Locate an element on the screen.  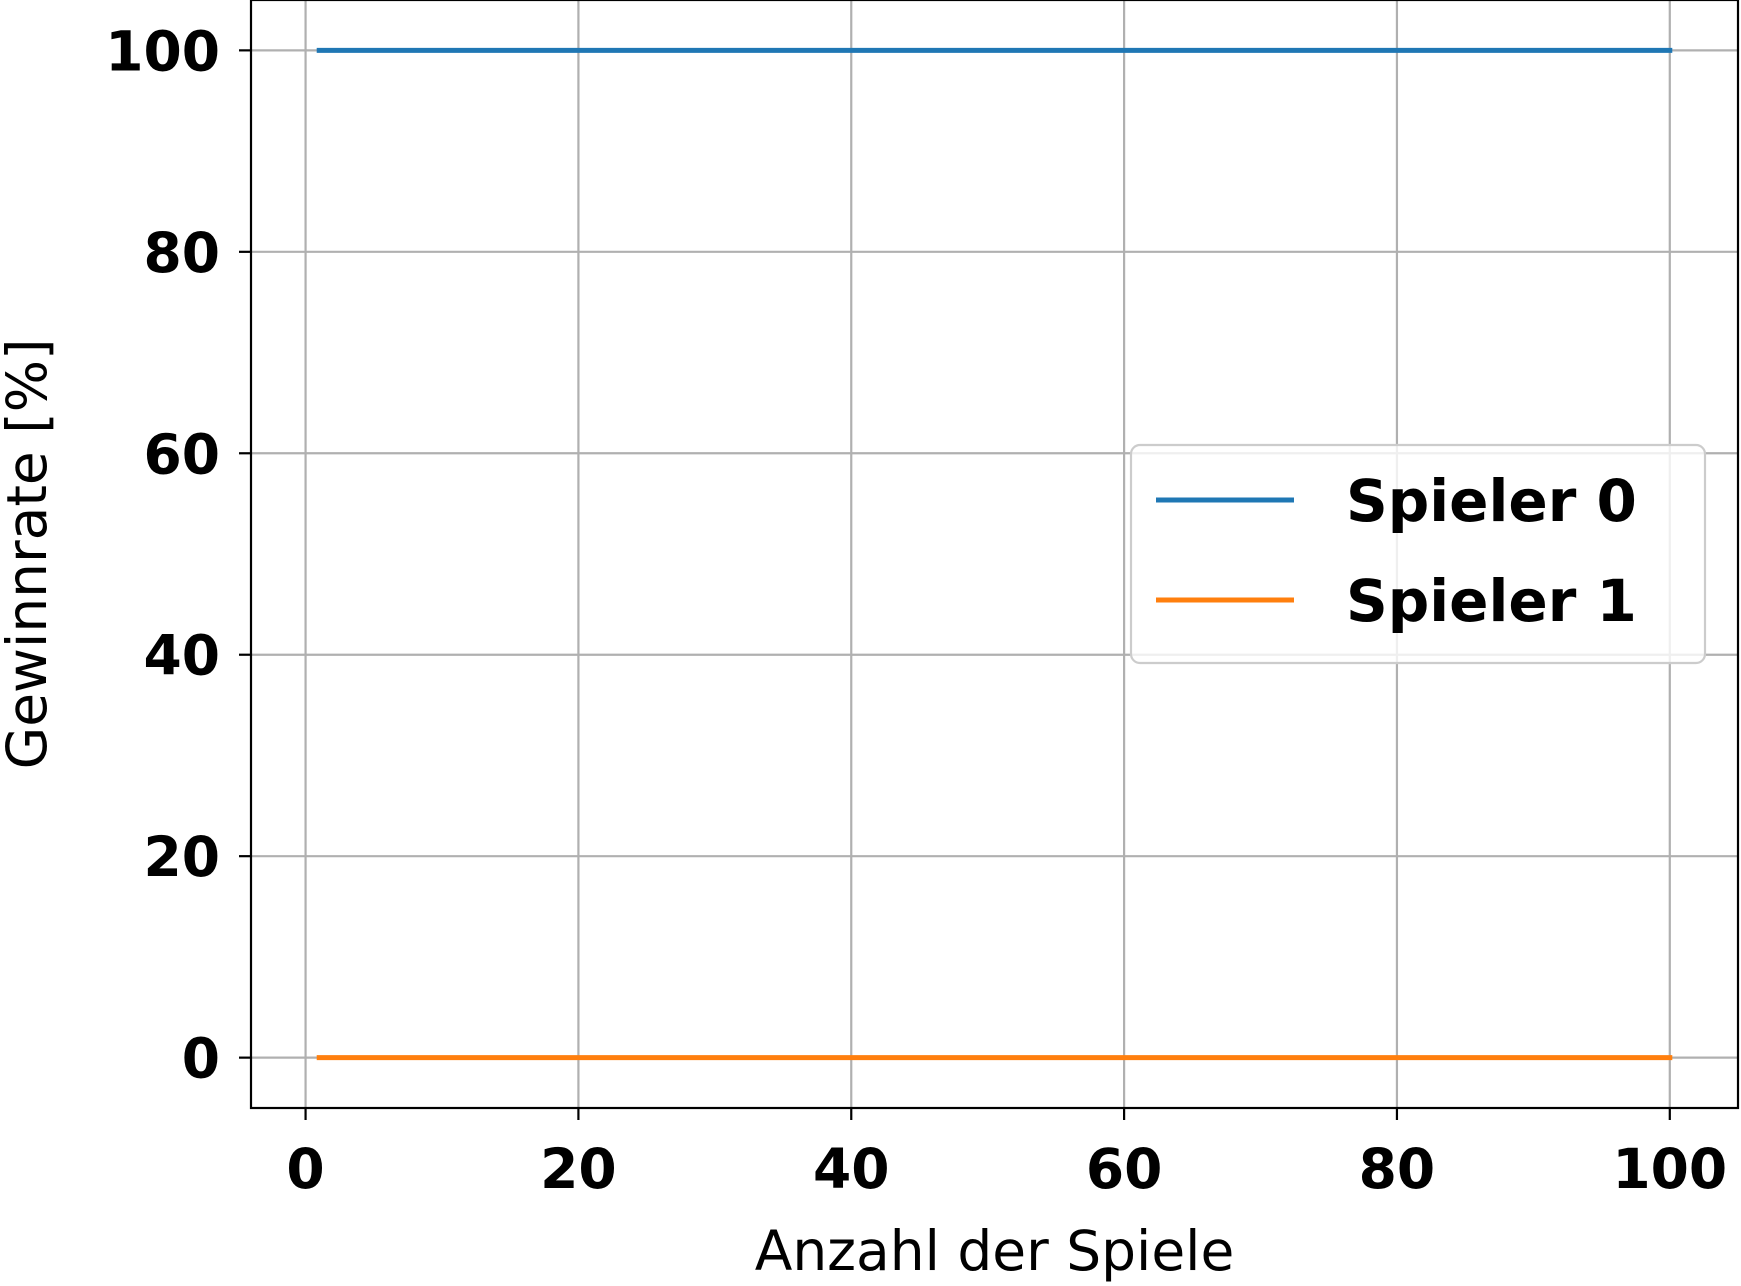
x-tick-label: 20 is located at coordinates (578, 1169).